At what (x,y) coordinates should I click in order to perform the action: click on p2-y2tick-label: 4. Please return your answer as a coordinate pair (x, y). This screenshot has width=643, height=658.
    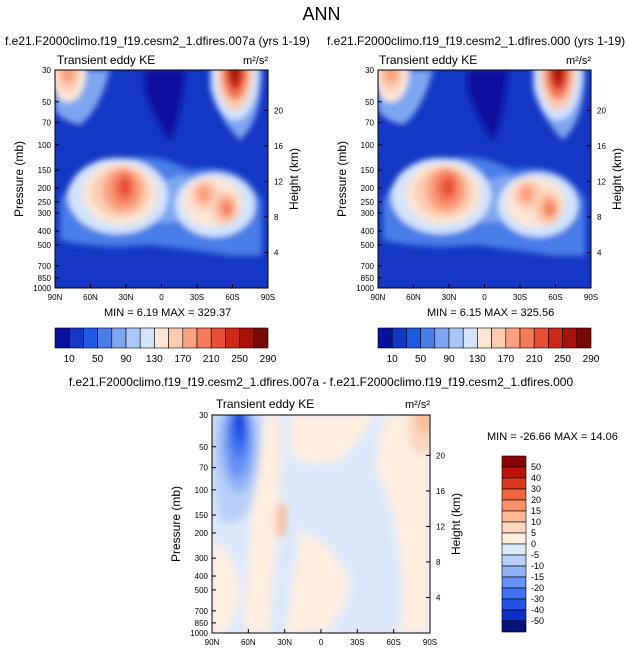
    Looking at the image, I should click on (599, 252).